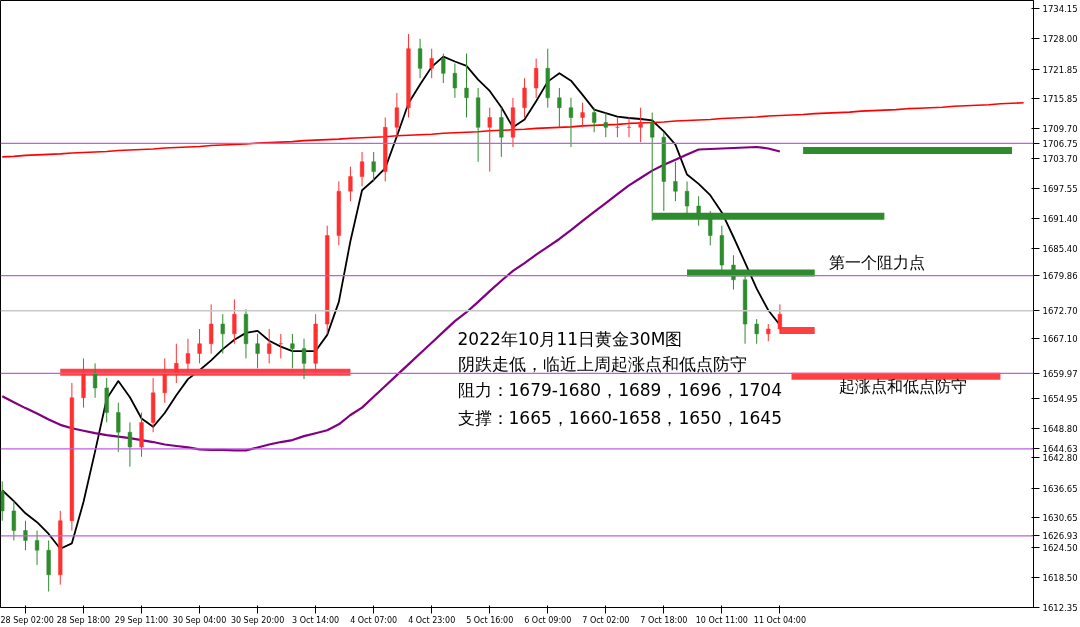  What do you see at coordinates (1060, 398) in the screenshot?
I see `y-tick-label: 1654.95` at bounding box center [1060, 398].